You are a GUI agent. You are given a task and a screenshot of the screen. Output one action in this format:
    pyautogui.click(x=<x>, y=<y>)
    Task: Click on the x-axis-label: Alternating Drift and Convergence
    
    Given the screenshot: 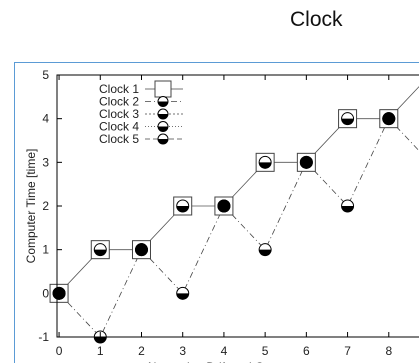 What is the action you would take?
    pyautogui.click(x=236, y=361)
    